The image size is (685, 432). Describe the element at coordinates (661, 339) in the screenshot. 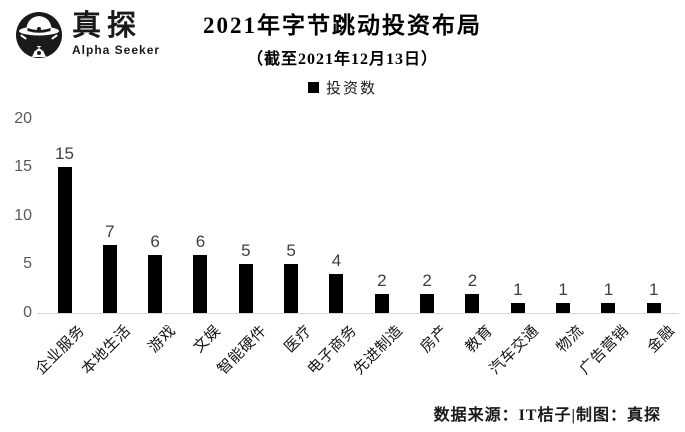

I see `x-axis-category-label: 金融` at that location.